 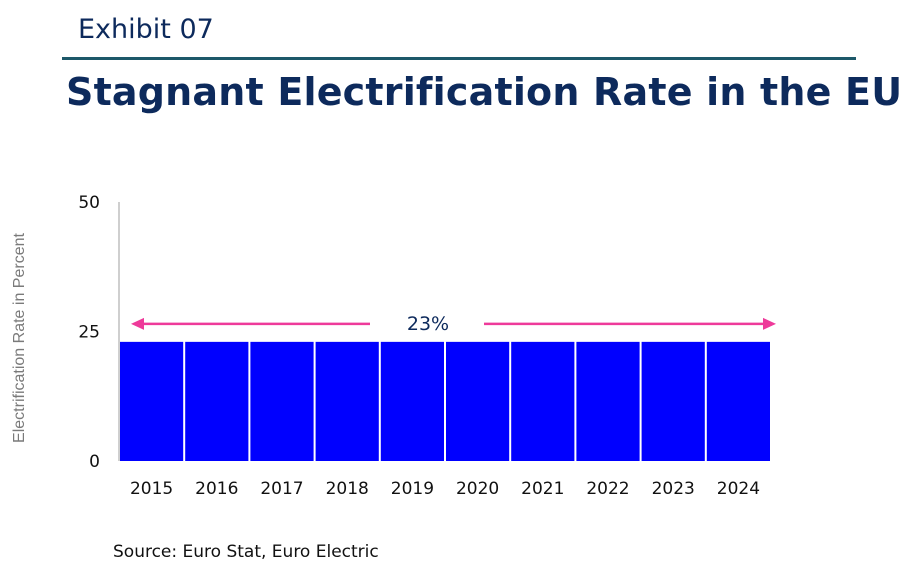 I want to click on x-tick-label: 2022, so click(x=607, y=489).